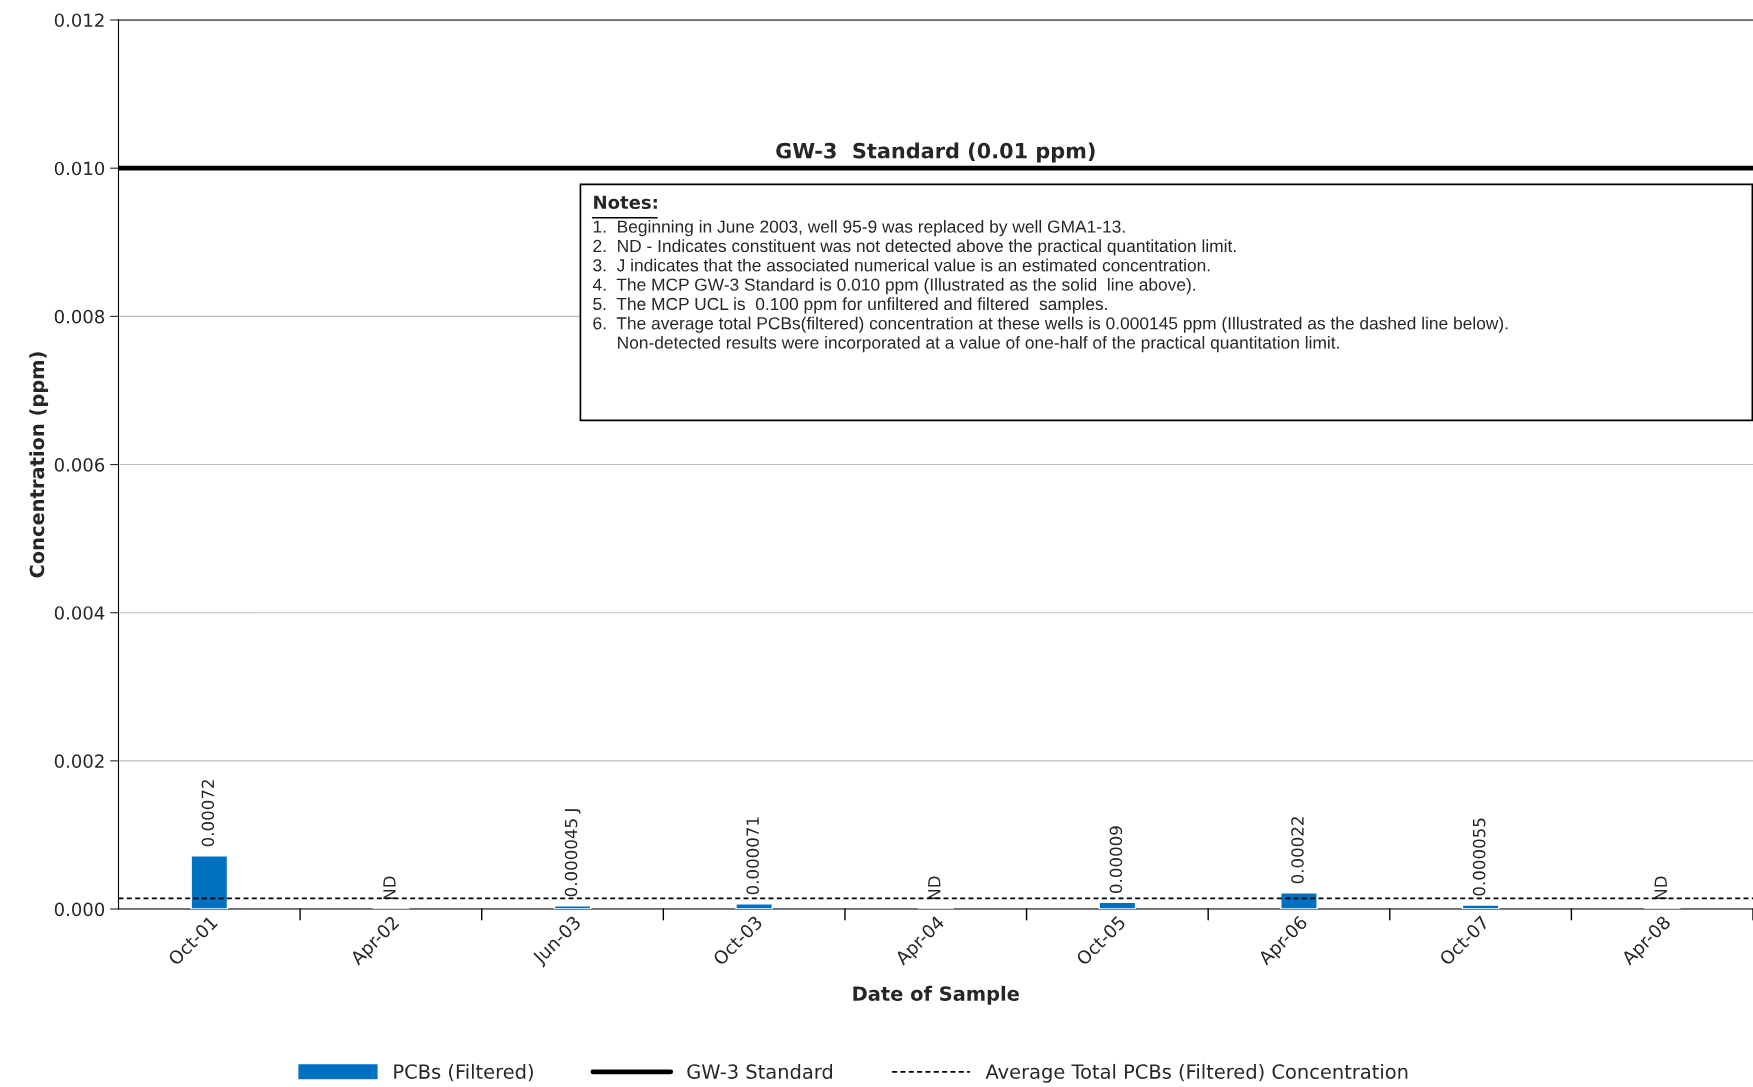 The image size is (1753, 1087). Describe the element at coordinates (1297, 850) in the screenshot. I see `data-label: 0.00022` at that location.